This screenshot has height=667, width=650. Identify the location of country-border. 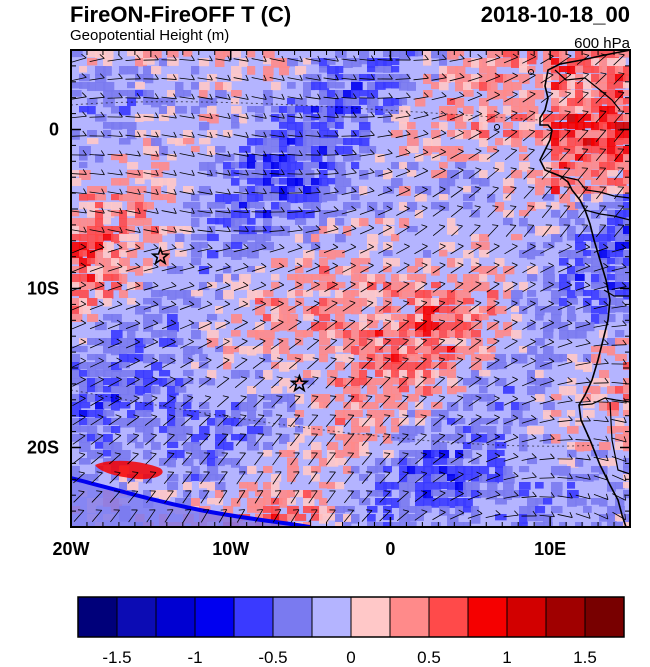
(587, 90).